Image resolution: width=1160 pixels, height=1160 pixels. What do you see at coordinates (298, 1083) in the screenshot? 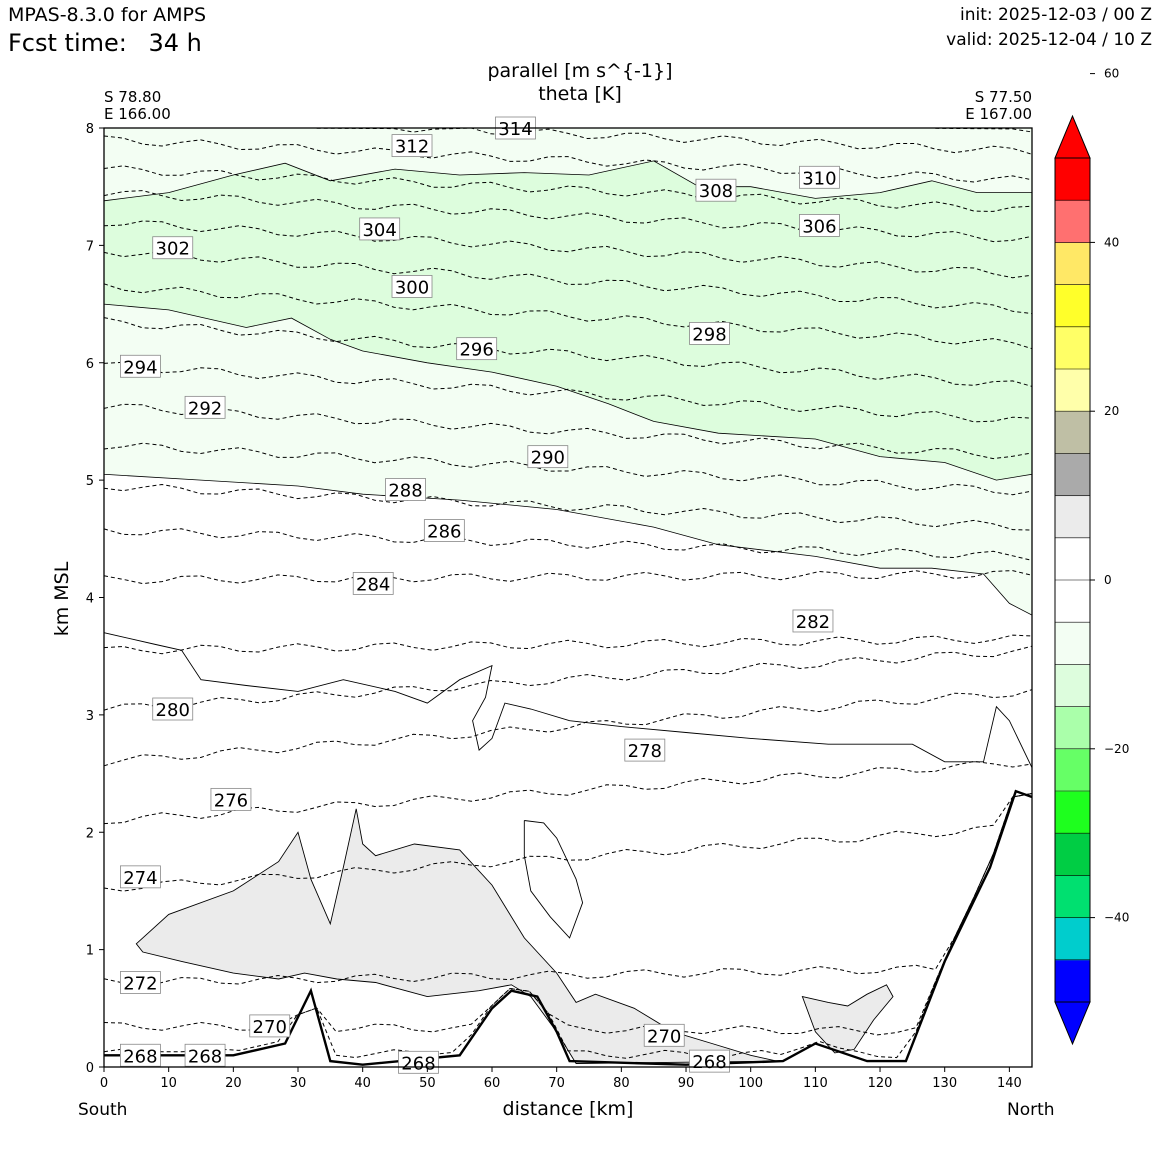
I see `x-tick-label-30: 30` at bounding box center [298, 1083].